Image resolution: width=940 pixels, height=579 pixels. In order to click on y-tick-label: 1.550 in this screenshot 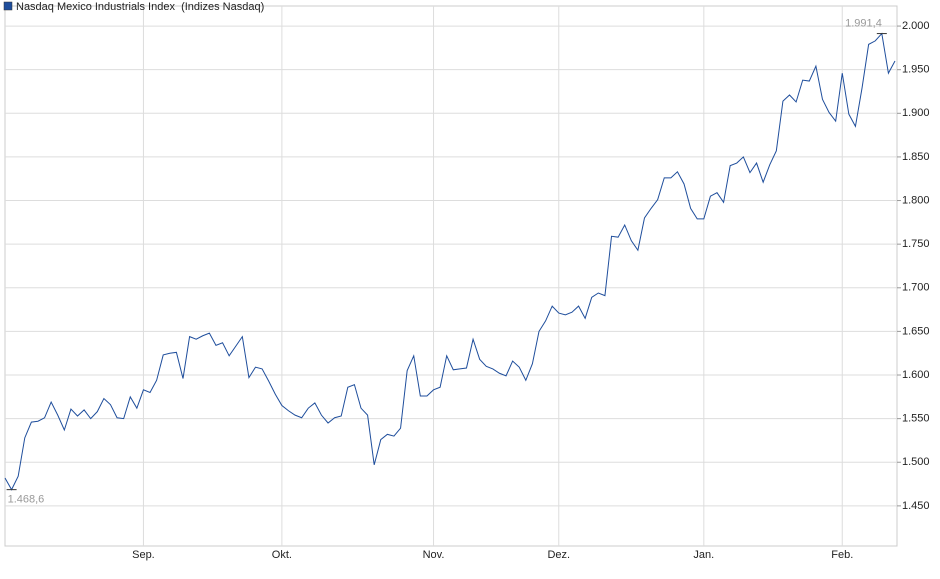, I will do `click(916, 419)`.